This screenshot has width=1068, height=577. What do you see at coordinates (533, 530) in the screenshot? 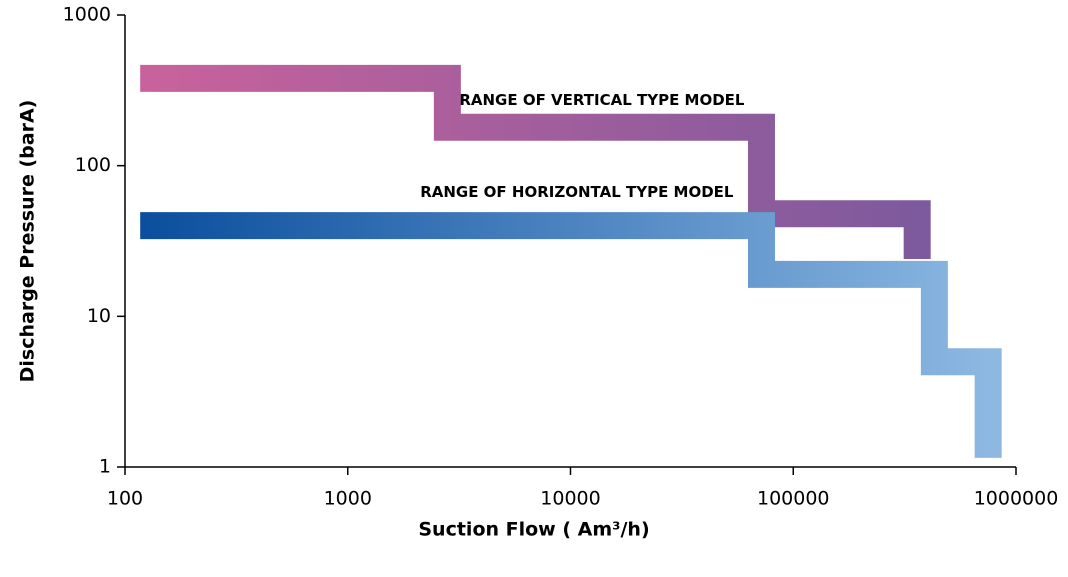
I see `x-axis-label: Suction Flow ( Am³/h)` at bounding box center [533, 530].